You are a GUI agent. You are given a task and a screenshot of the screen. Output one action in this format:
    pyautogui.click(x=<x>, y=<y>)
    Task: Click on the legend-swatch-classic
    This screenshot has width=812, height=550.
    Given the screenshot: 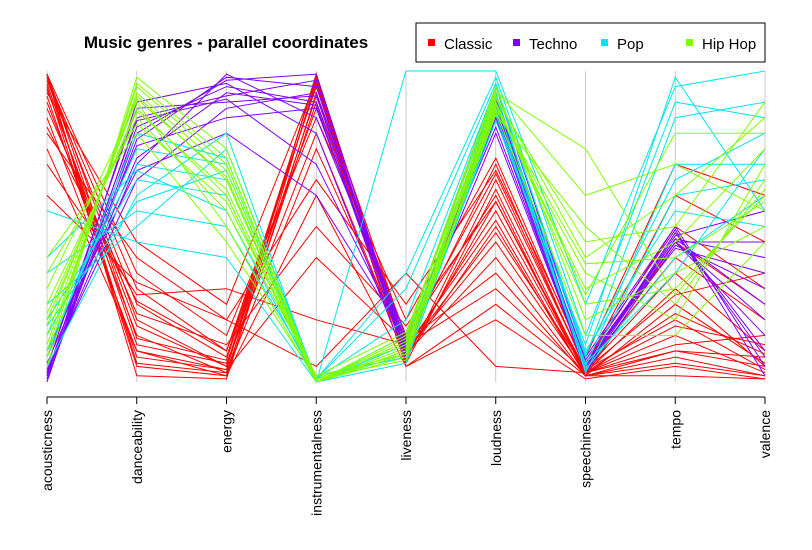 What is the action you would take?
    pyautogui.click(x=431, y=42)
    